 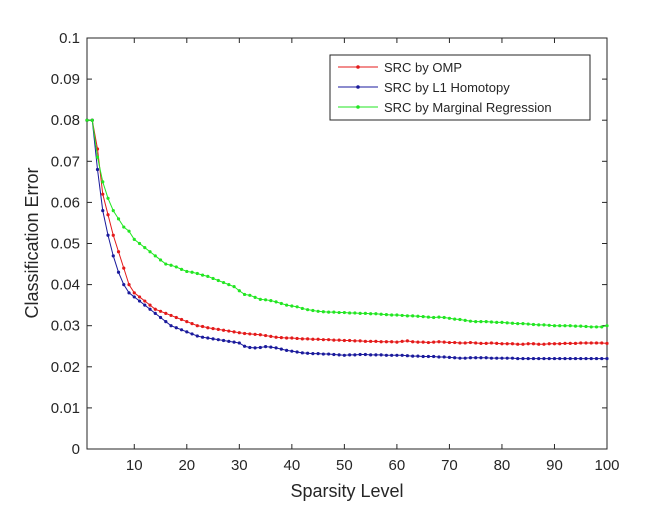 I want to click on x-tick-label: 20, so click(x=186, y=465).